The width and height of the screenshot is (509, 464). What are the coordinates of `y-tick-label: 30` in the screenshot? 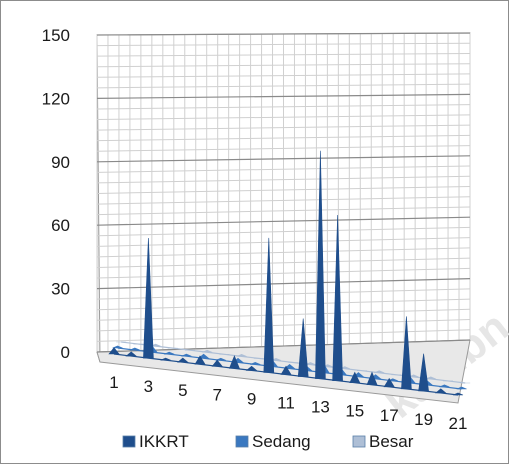 It's located at (60, 289).